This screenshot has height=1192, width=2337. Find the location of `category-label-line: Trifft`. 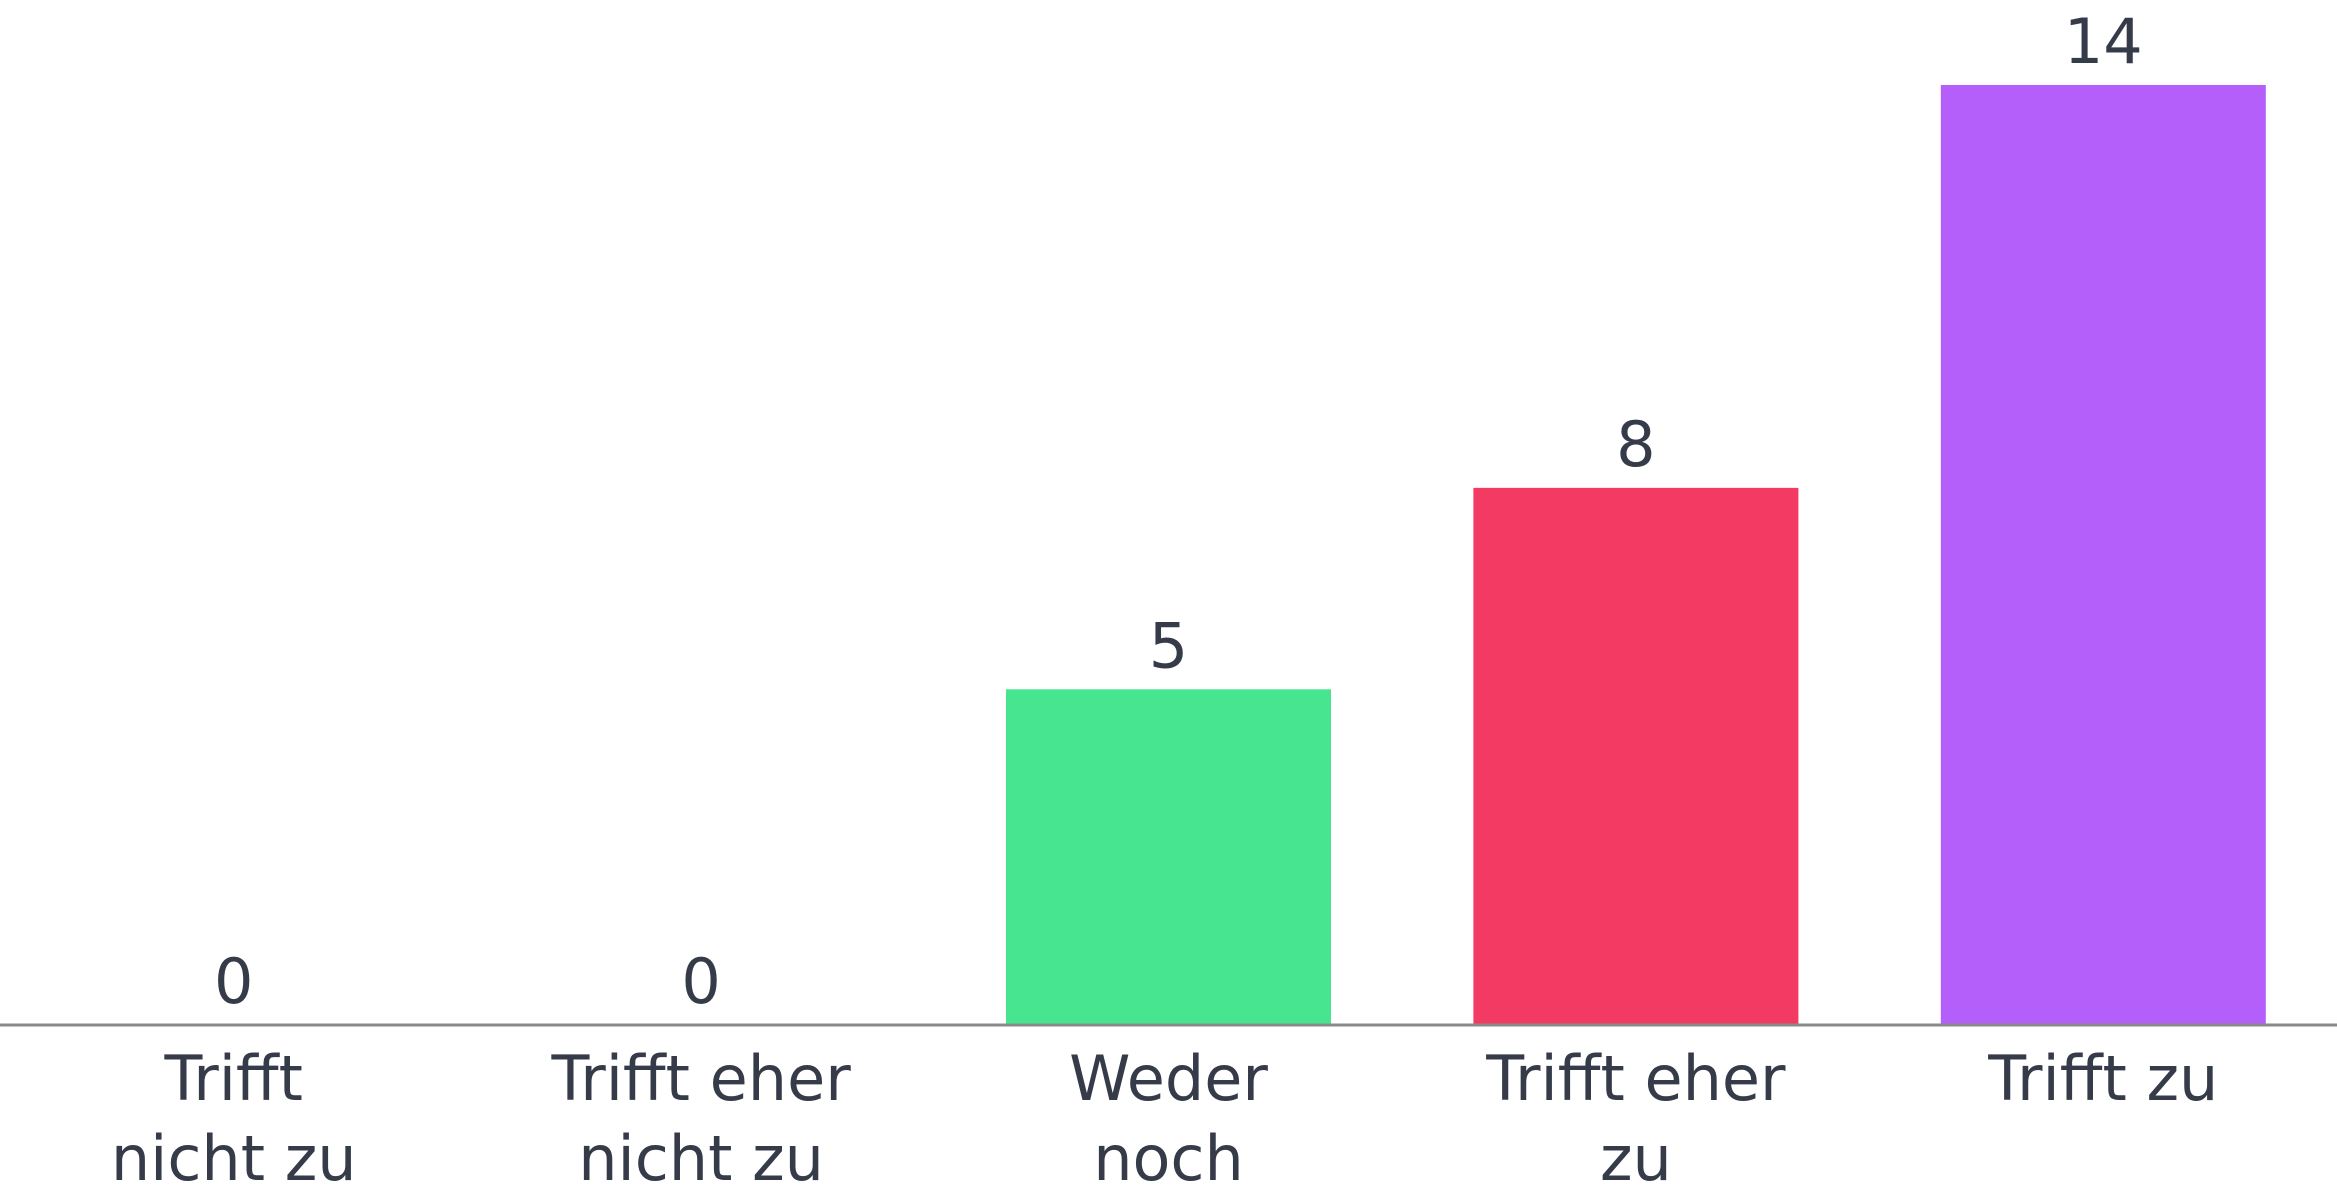

category-label-line: Trifft is located at coordinates (233, 1078).